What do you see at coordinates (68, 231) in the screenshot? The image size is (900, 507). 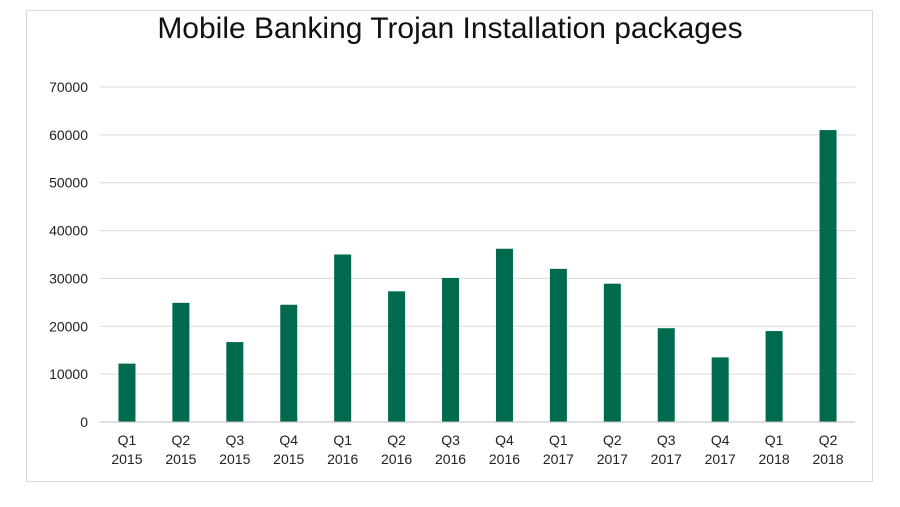 I see `y-tick-label: 40000` at bounding box center [68, 231].